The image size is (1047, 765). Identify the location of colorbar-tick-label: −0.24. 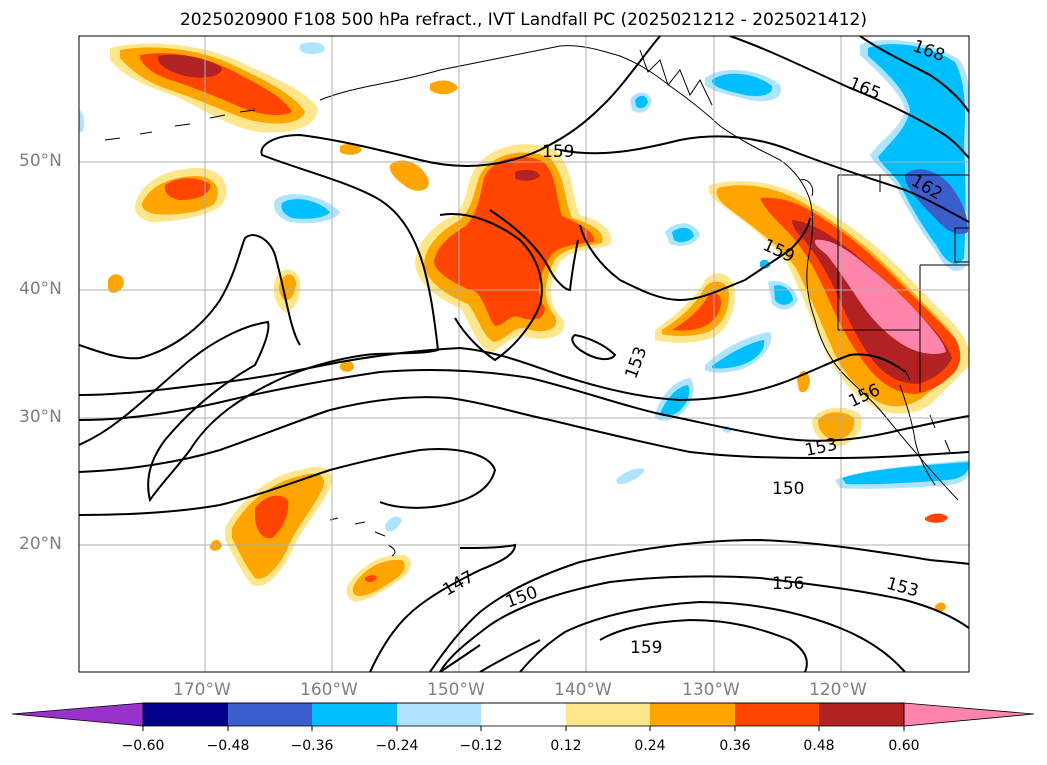
(397, 746).